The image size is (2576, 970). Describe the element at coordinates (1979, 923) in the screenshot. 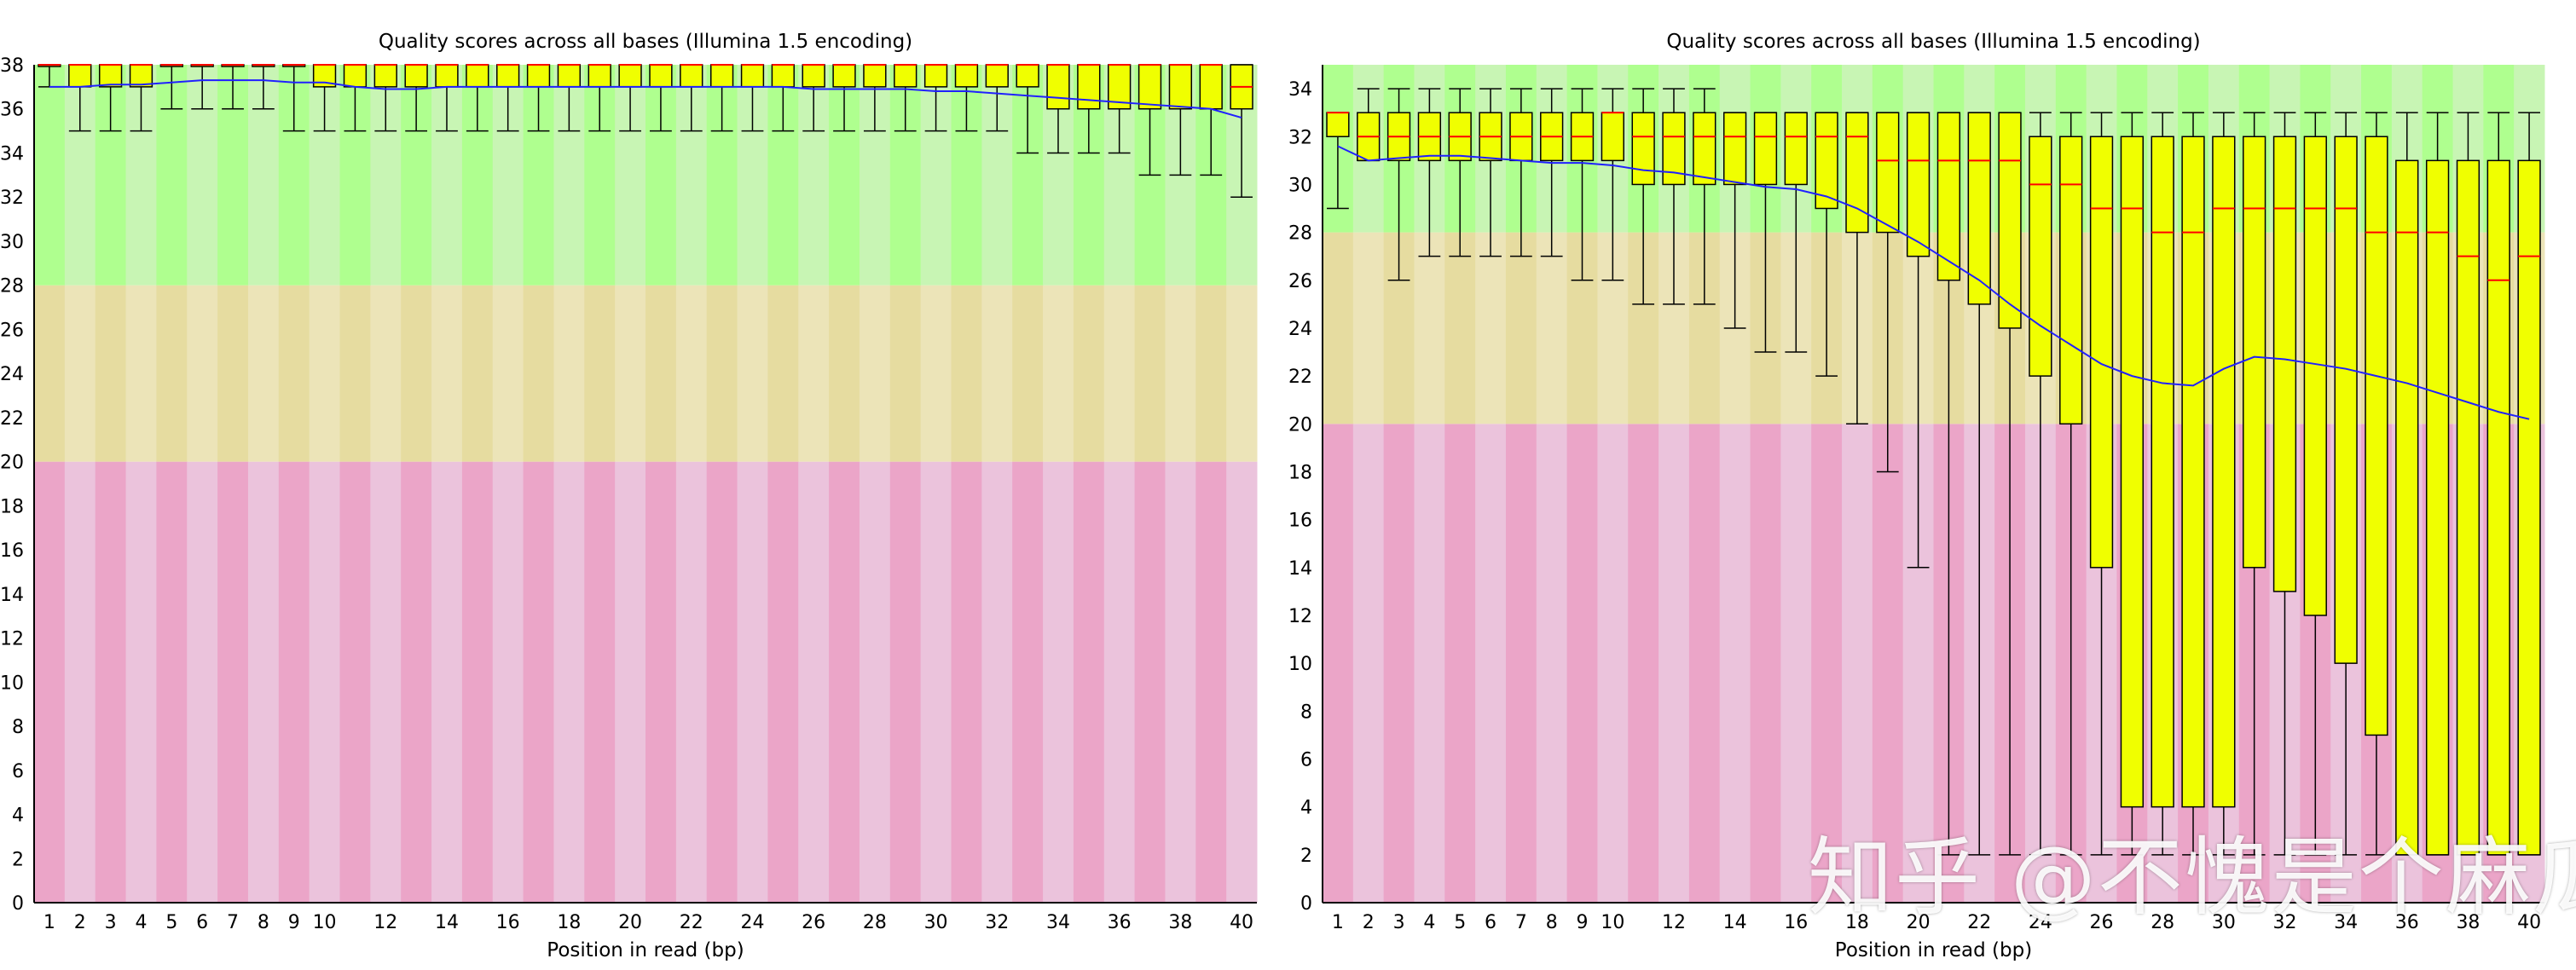

I see `x-tick-label: 22` at that location.